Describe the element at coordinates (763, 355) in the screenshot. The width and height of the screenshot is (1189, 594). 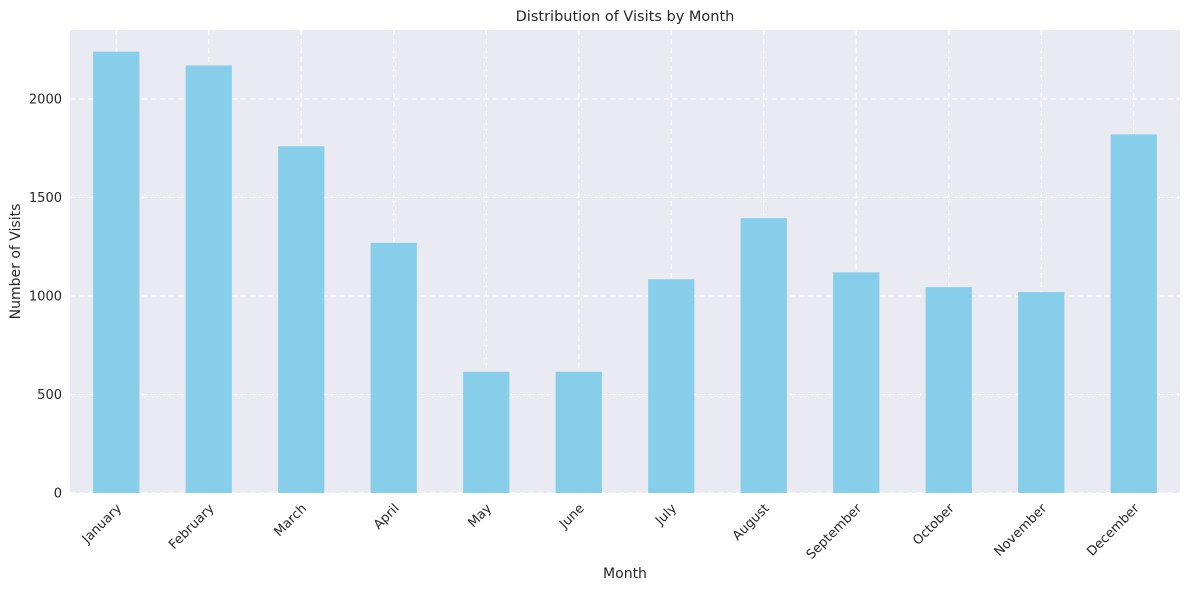
I see `bar-august` at that location.